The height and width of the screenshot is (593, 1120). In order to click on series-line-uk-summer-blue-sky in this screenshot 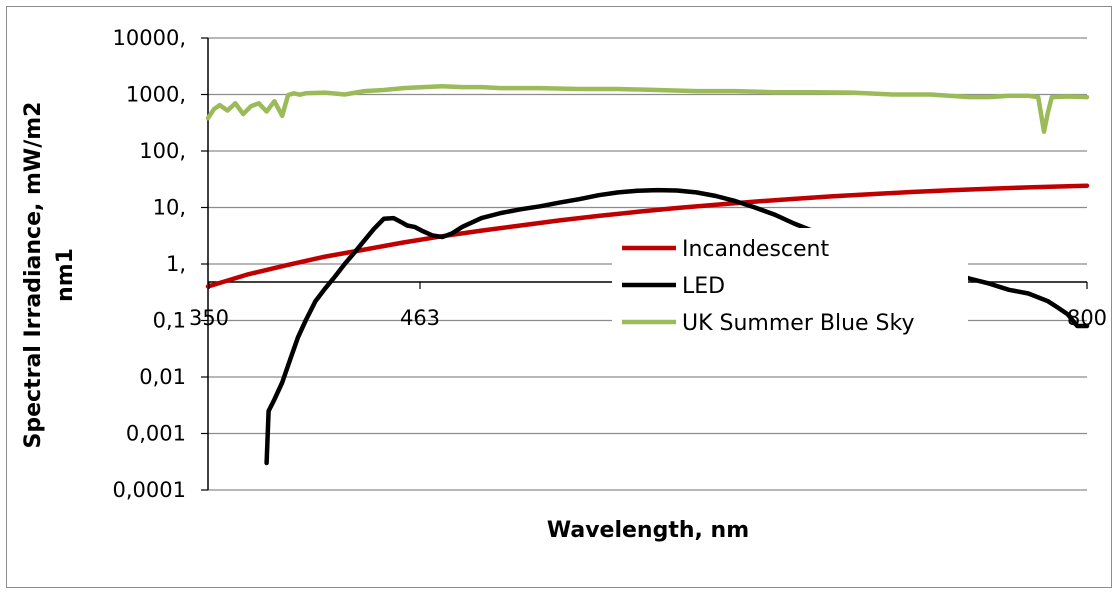, I will do `click(647, 108)`.